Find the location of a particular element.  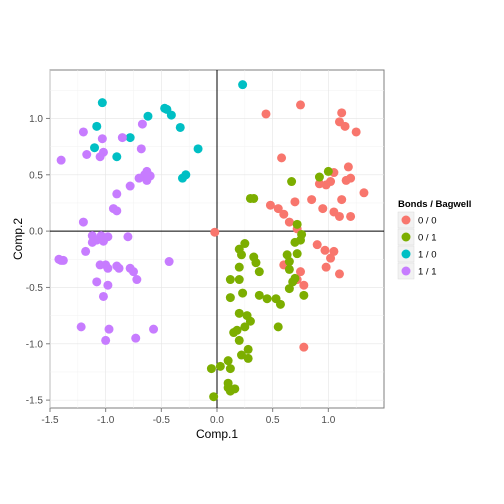

y-tick-label: -1.5 is located at coordinates (35, 401).